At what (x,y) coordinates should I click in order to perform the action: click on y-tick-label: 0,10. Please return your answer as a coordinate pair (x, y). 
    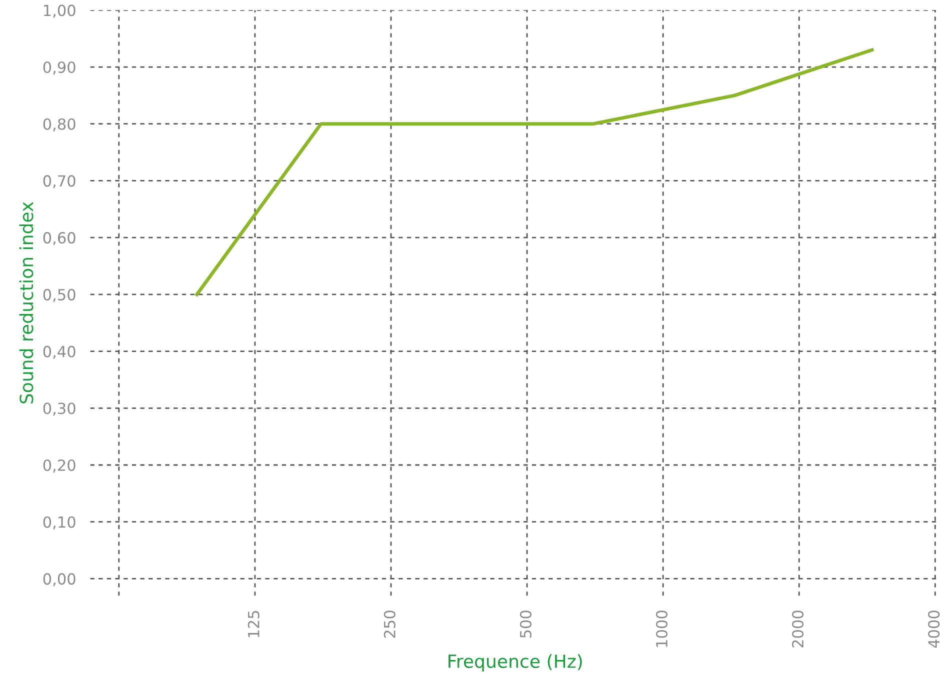
    Looking at the image, I should click on (59, 523).